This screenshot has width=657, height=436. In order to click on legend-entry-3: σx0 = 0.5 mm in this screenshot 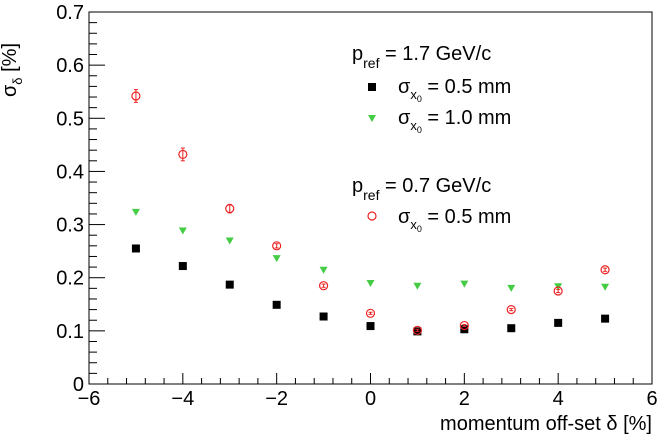, I will do `click(439, 220)`.